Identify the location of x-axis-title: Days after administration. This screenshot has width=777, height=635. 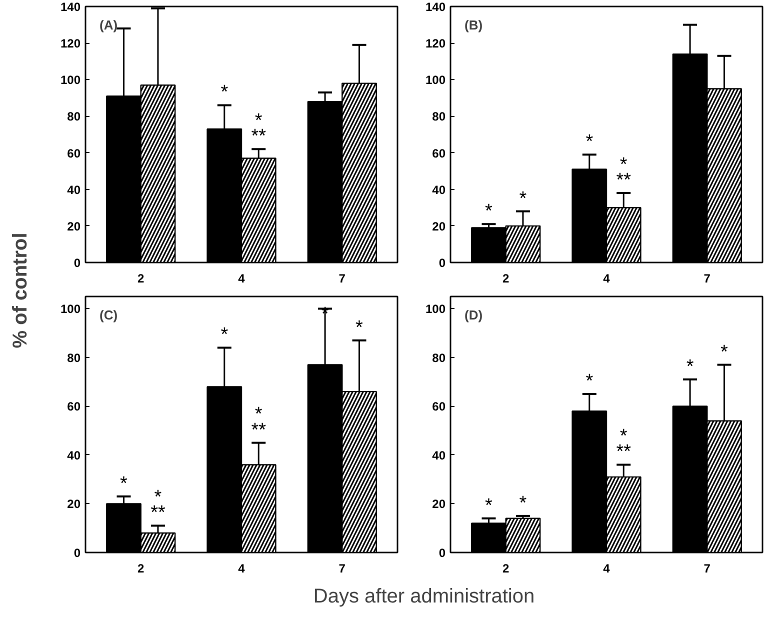
(424, 597).